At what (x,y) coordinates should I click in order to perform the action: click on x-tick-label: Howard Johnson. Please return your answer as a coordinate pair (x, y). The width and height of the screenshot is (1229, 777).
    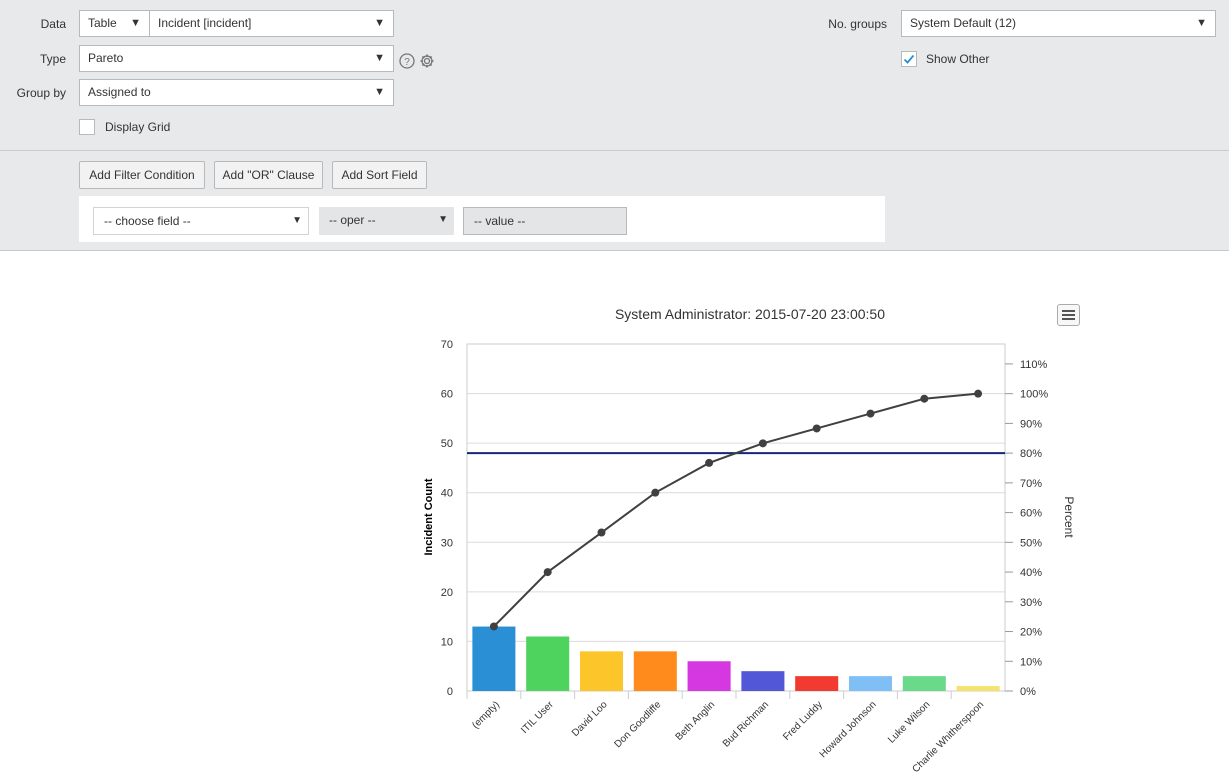
    Looking at the image, I should click on (848, 729).